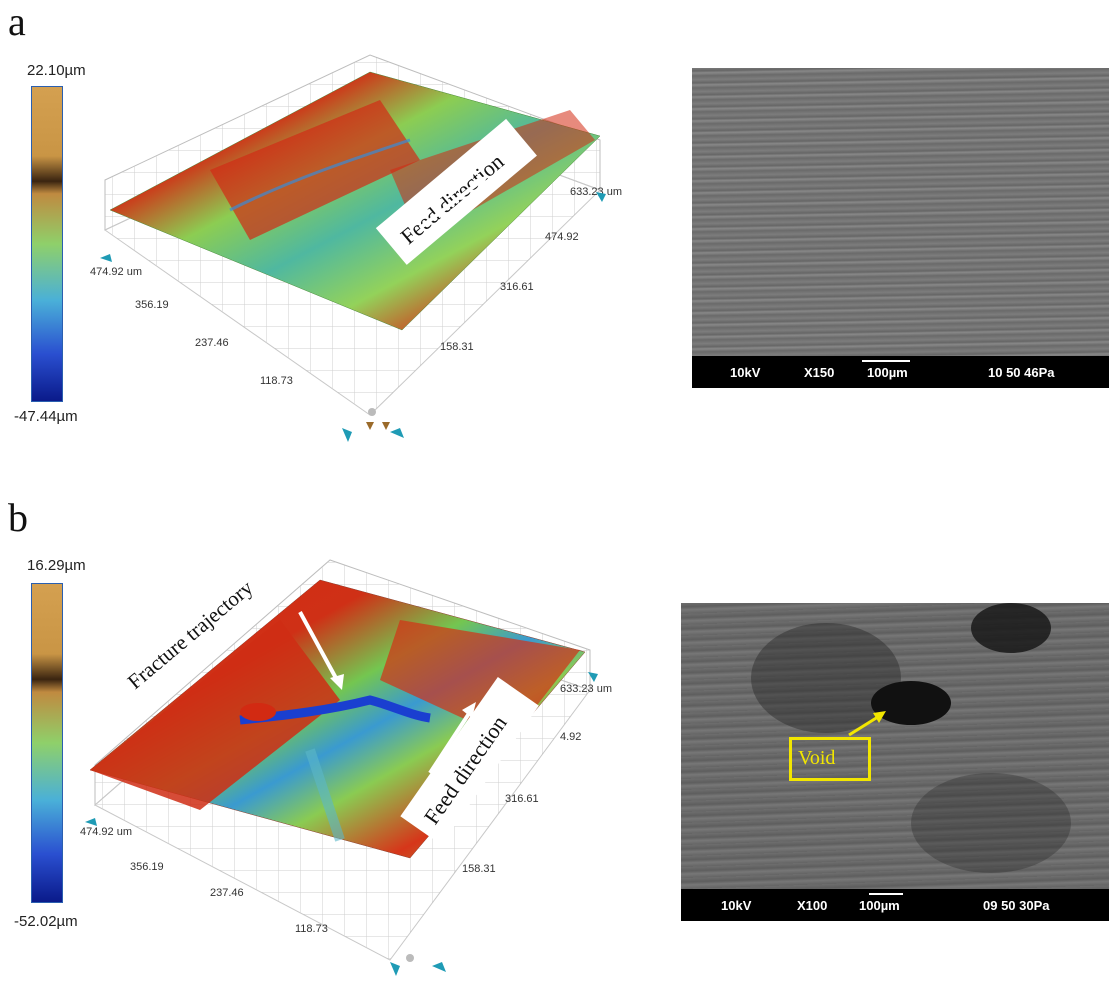 This screenshot has height=981, width=1109. I want to click on right-tick-1: 474.92, so click(562, 237).